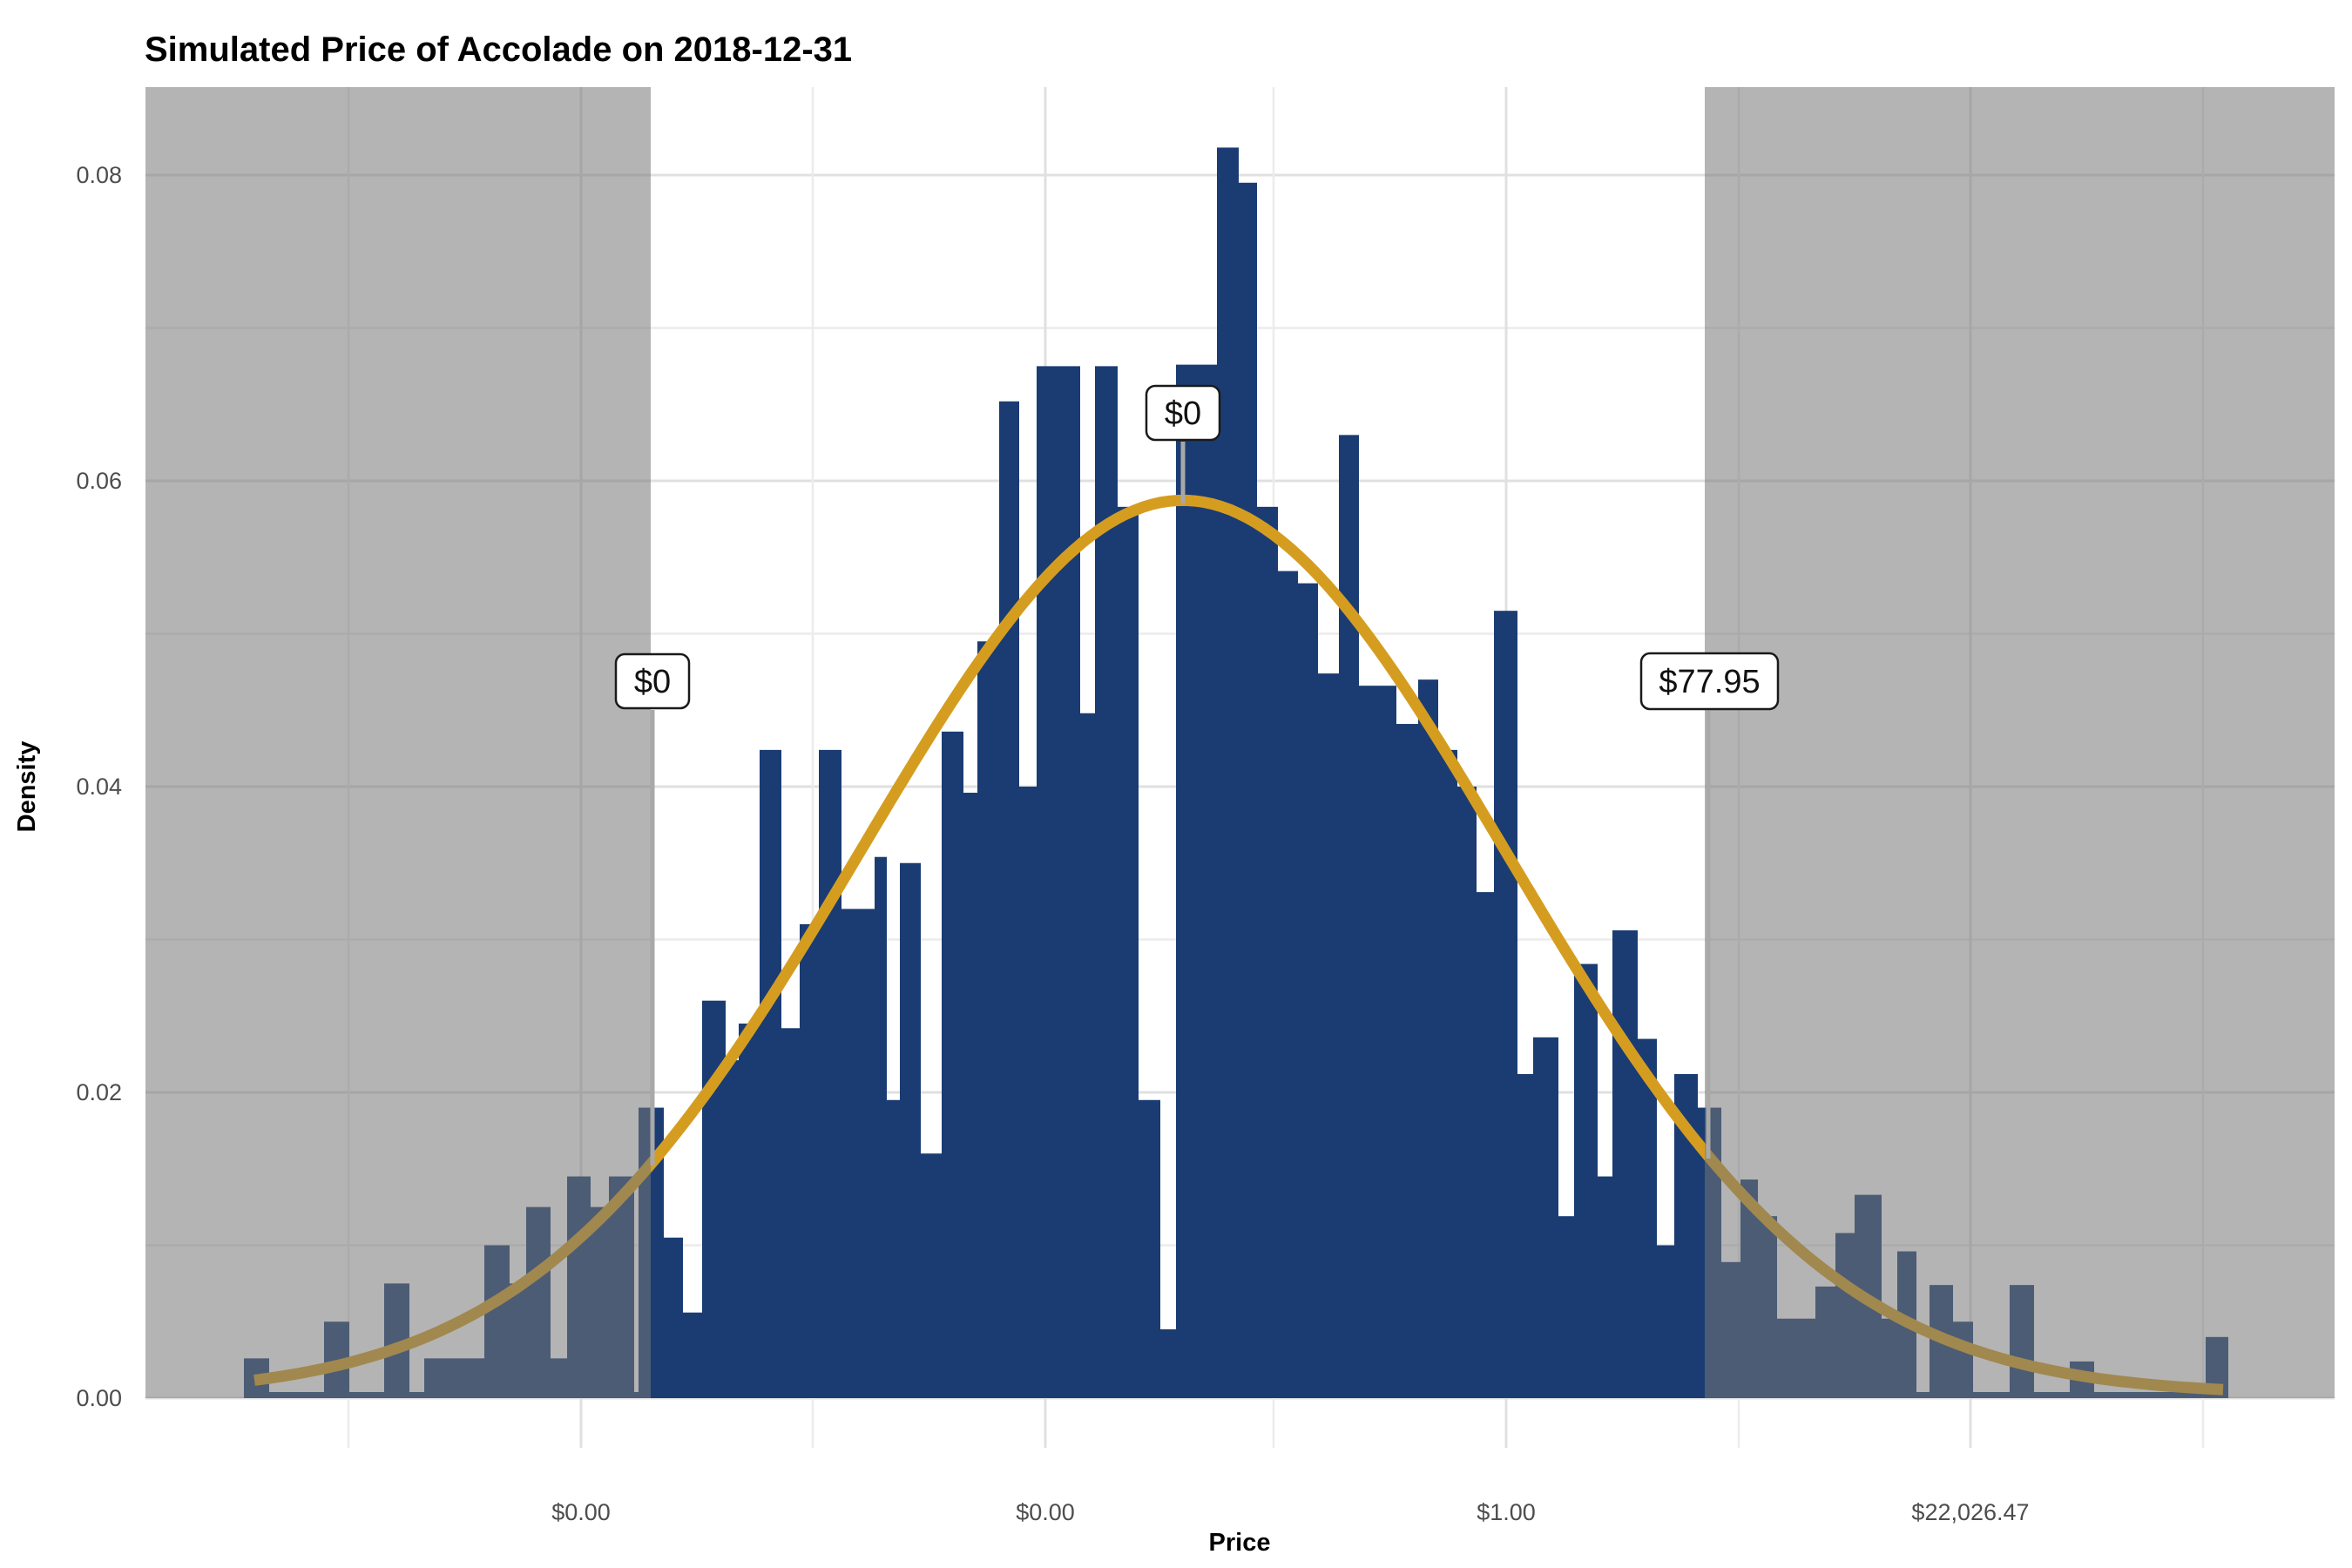  Describe the element at coordinates (99, 787) in the screenshot. I see `y-tick-label: 0.04` at that location.